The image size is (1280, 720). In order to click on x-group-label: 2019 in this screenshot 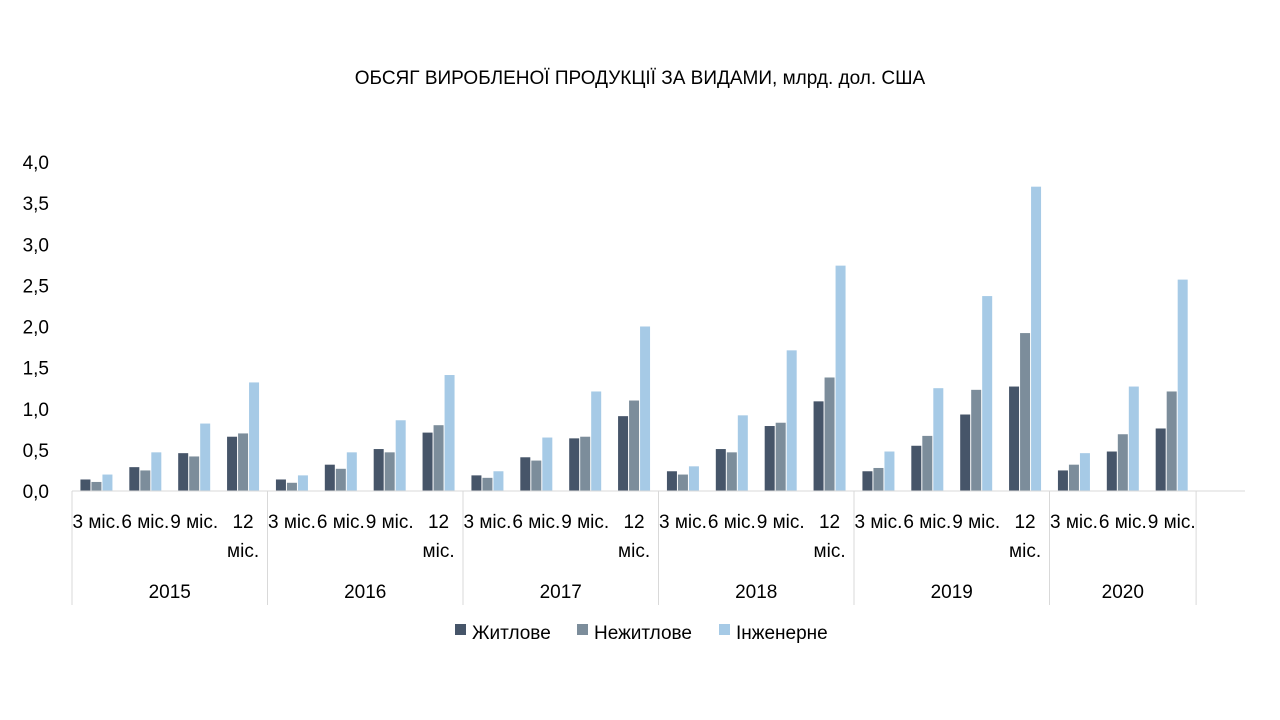, I will do `click(952, 592)`.